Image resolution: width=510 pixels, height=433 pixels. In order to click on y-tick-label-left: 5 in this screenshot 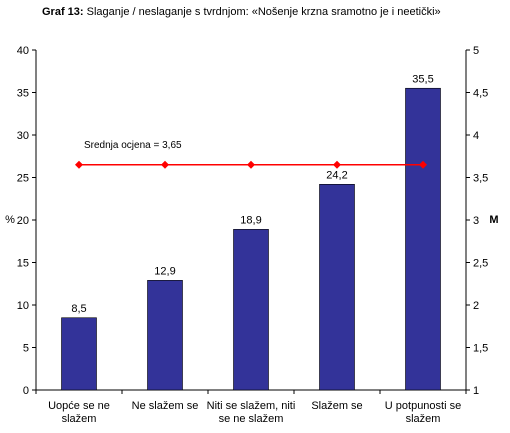, I will do `click(26, 349)`.